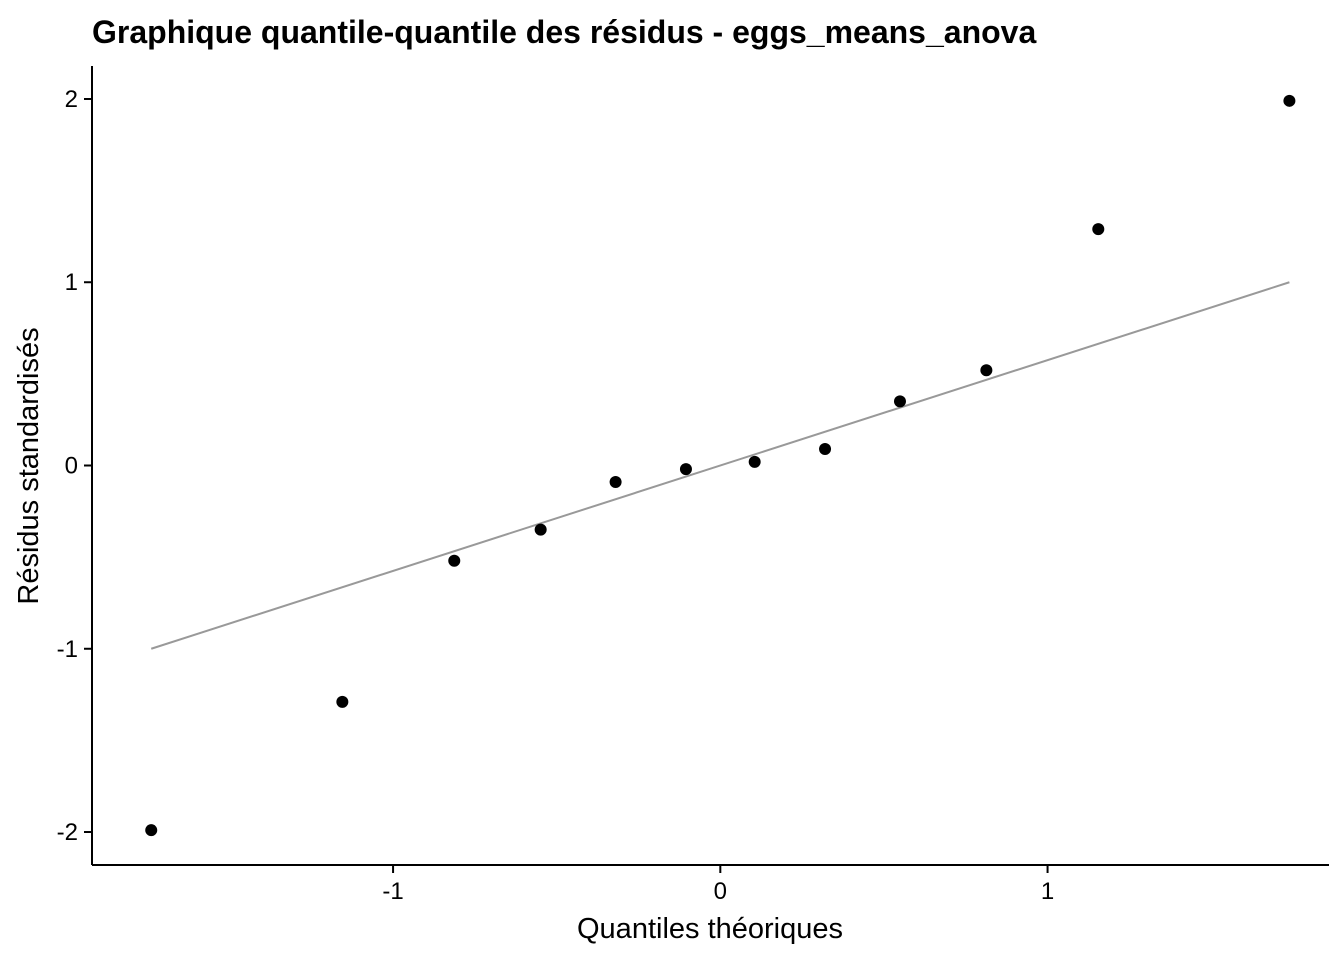 The height and width of the screenshot is (960, 1344). I want to click on x-tick-label: -1, so click(392, 891).